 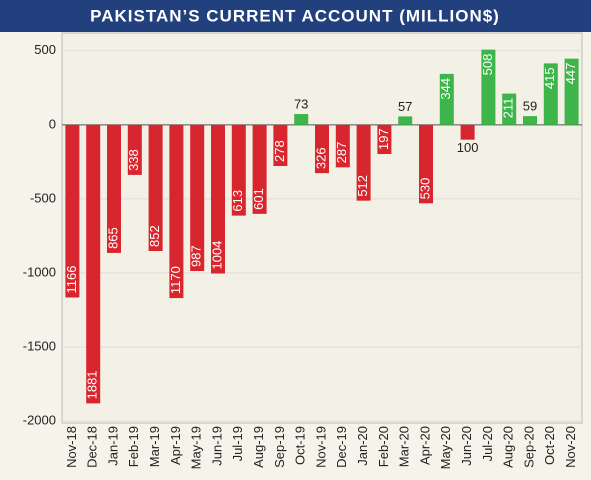 I want to click on value-label: 1166, so click(x=71, y=280).